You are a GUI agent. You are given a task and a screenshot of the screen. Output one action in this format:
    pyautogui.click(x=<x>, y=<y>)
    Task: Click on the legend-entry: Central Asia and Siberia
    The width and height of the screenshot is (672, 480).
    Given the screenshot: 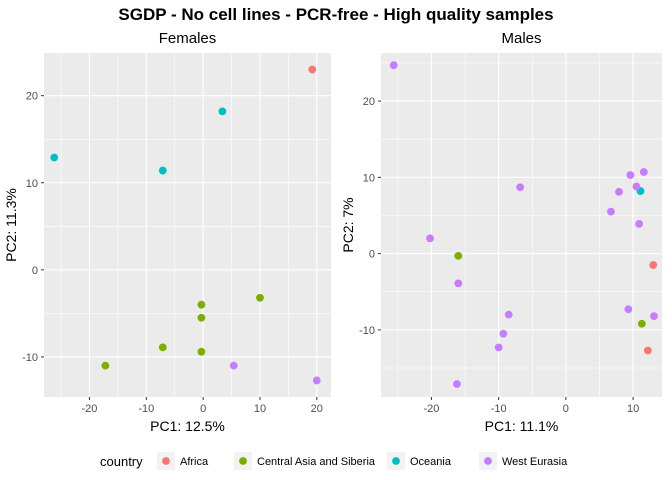 What is the action you would take?
    pyautogui.click(x=305, y=461)
    